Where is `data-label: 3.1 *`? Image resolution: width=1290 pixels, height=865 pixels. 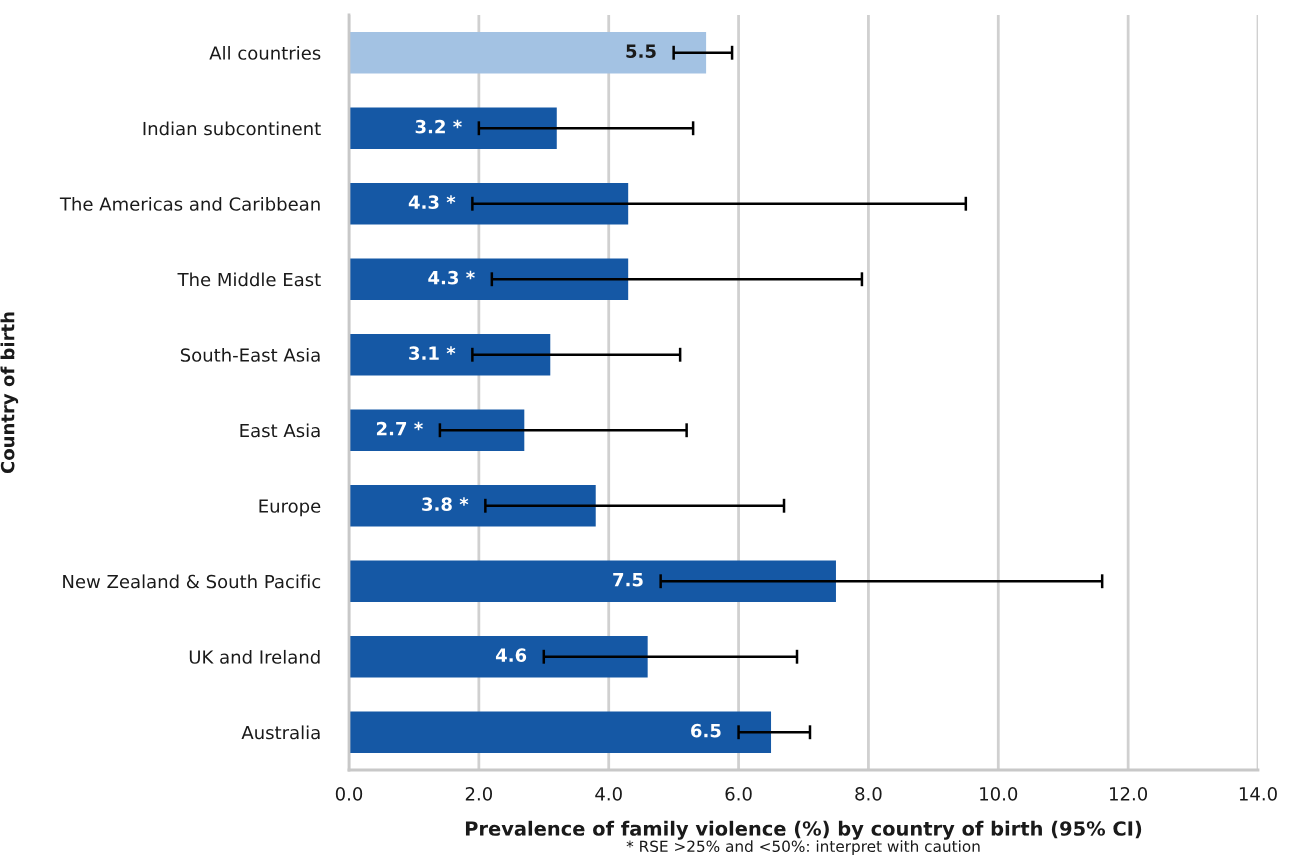
data-label: 3.1 * is located at coordinates (432, 353).